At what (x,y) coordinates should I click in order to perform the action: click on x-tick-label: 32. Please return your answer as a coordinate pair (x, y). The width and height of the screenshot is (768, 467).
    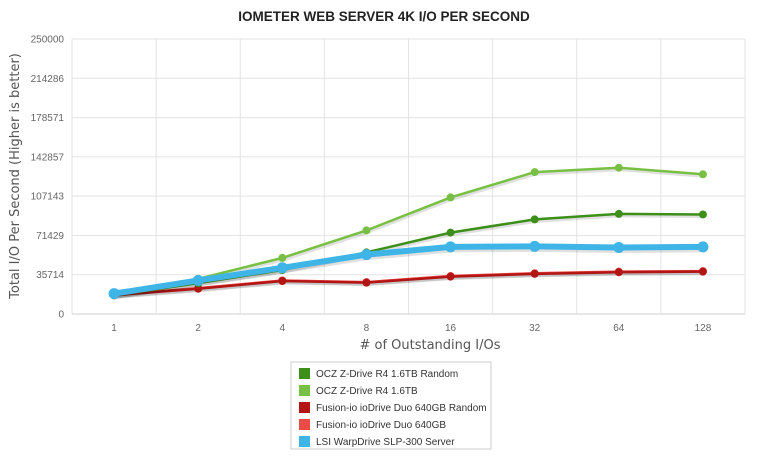
    Looking at the image, I should click on (535, 328).